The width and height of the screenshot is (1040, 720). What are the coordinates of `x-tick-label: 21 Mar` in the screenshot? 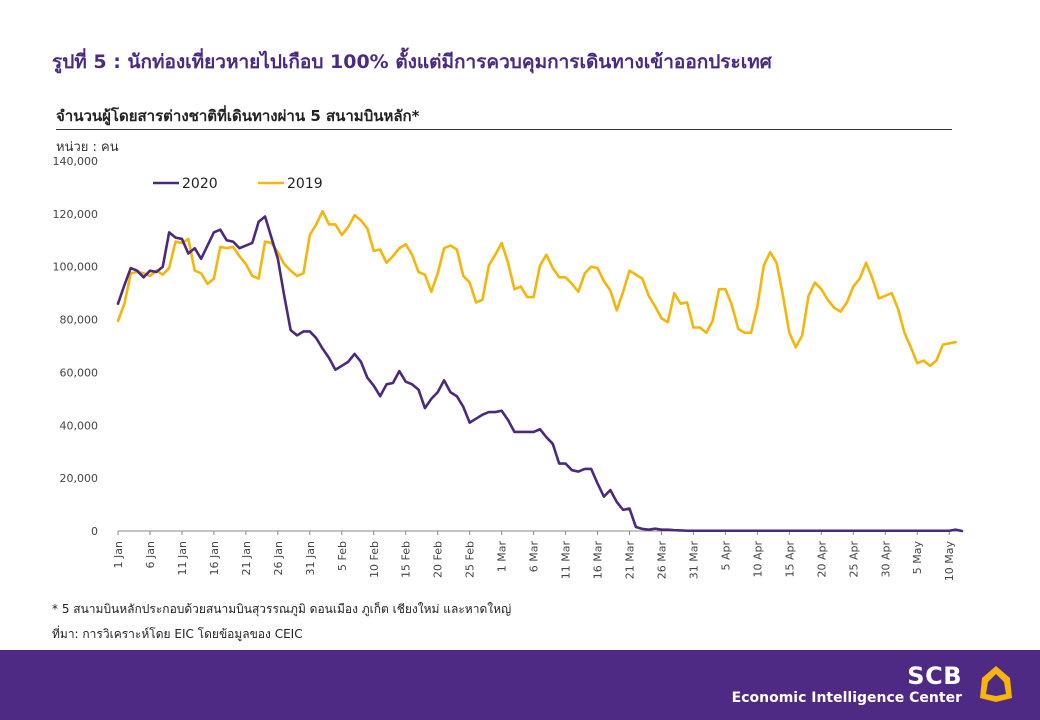 It's located at (630, 560).